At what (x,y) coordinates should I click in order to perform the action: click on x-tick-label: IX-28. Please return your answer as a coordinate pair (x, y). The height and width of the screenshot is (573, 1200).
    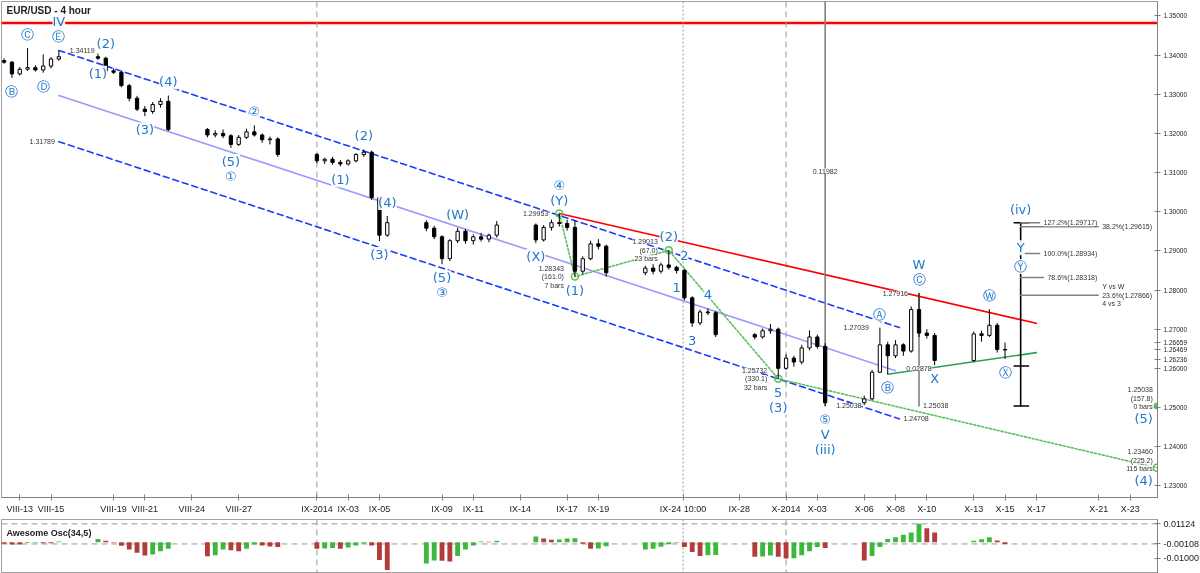
    Looking at the image, I should click on (739, 508).